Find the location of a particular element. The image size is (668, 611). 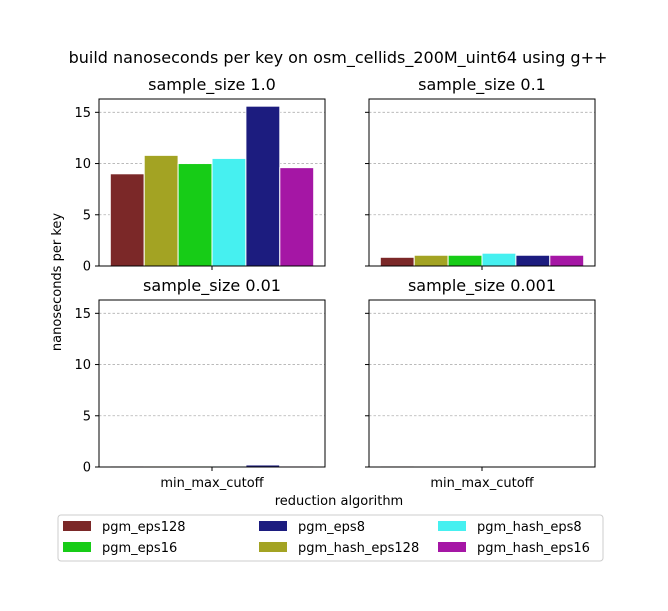

panel-title: sample_size 1.0 is located at coordinates (212, 85).